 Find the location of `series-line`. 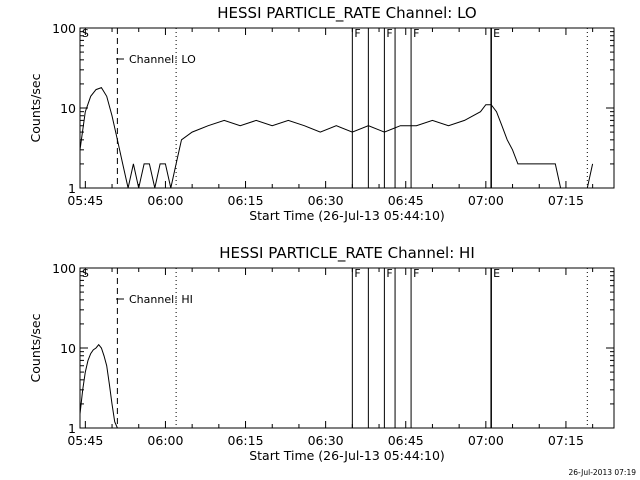

series-line is located at coordinates (99, 385).